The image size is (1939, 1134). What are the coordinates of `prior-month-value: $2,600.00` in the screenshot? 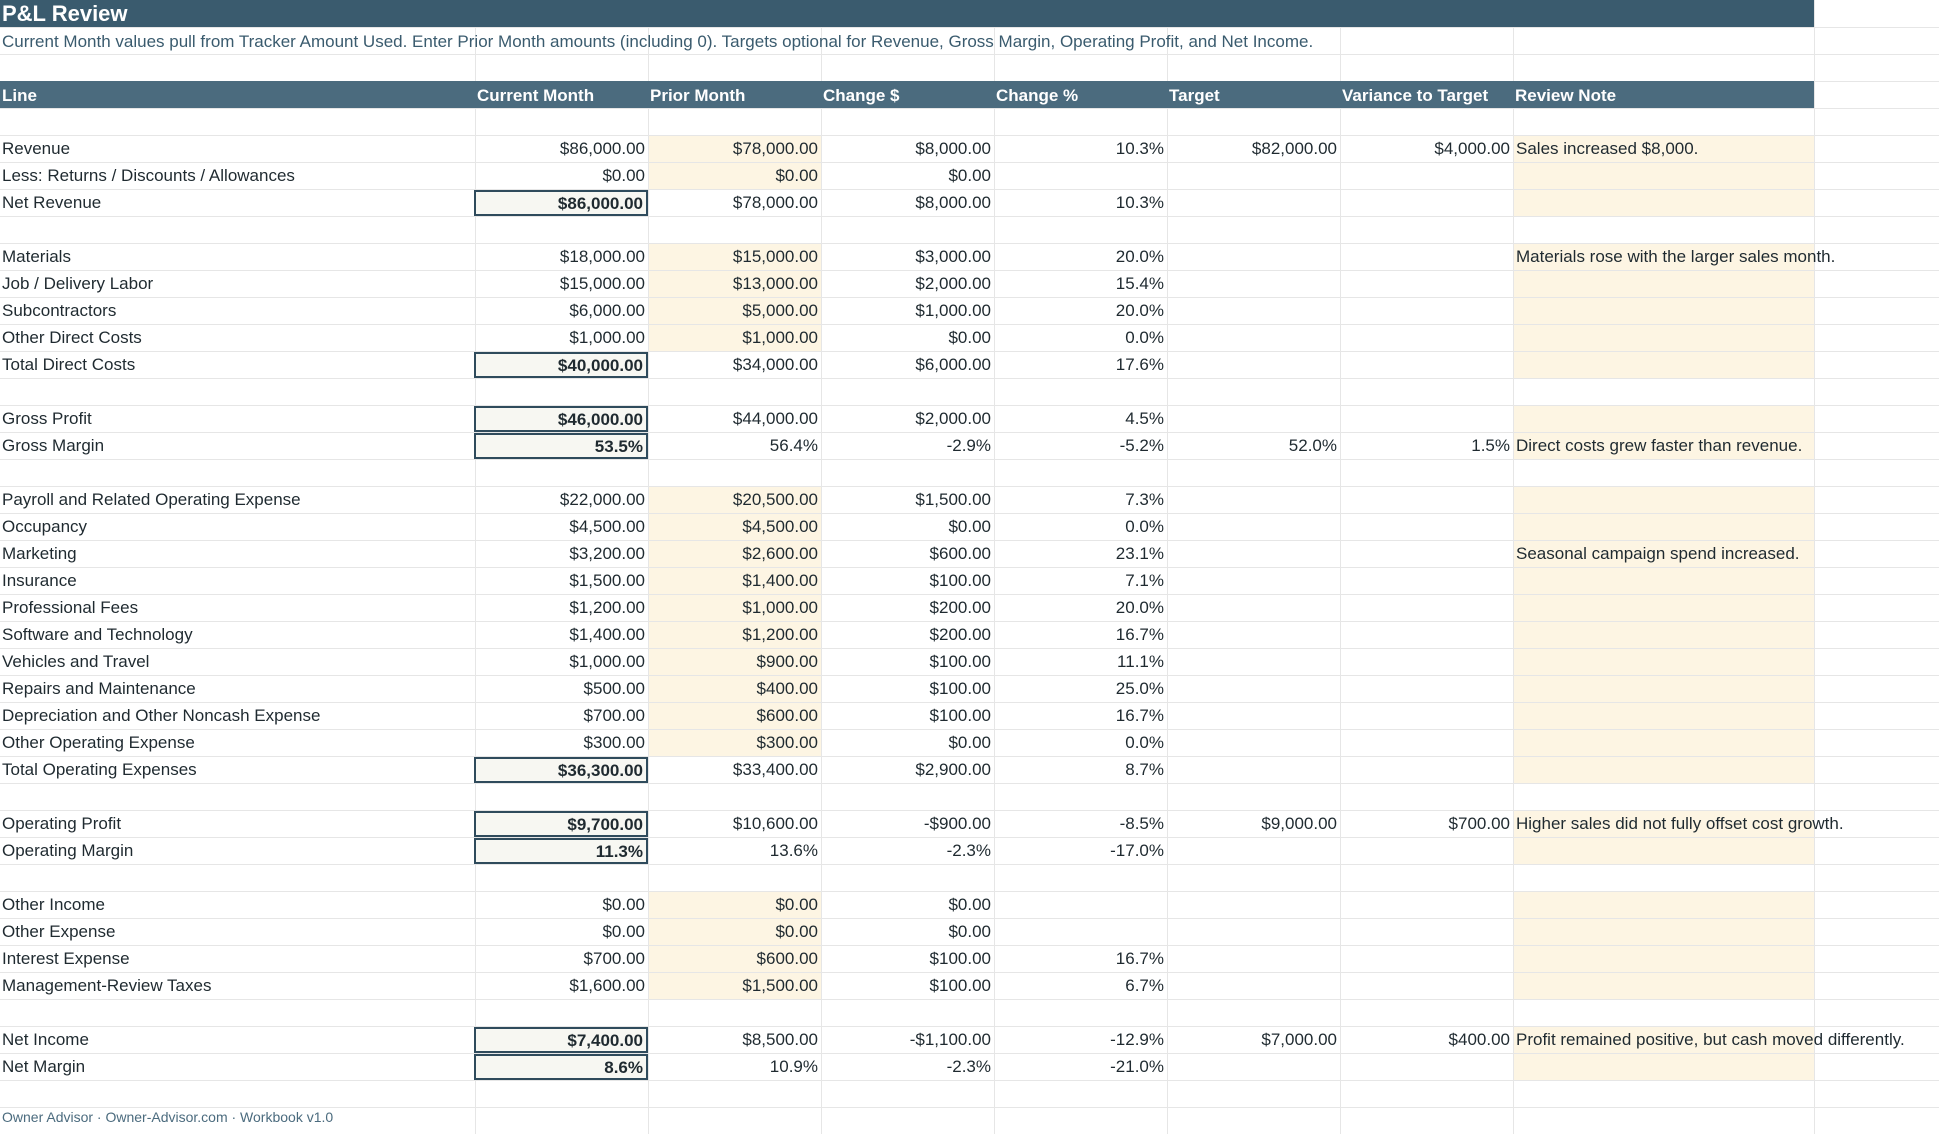 It's located at (780, 553).